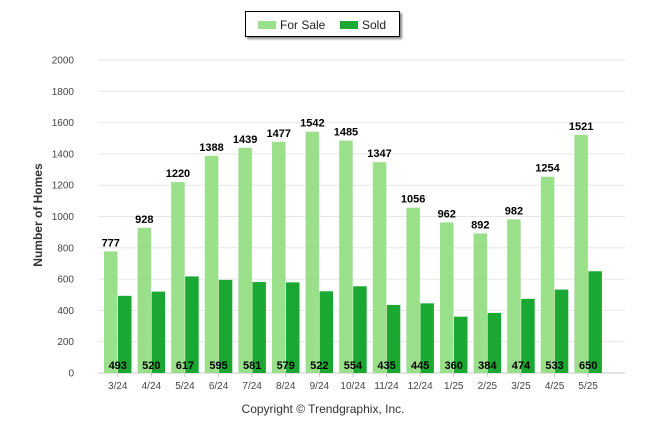 The image size is (646, 434). I want to click on x-tick-label: 9/24, so click(320, 386).